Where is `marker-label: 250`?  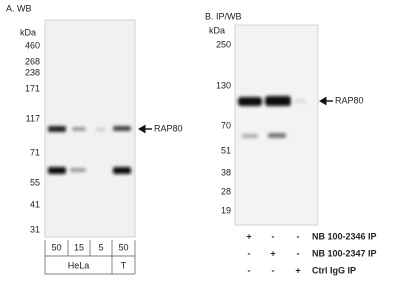
marker-label: 250 is located at coordinates (223, 44).